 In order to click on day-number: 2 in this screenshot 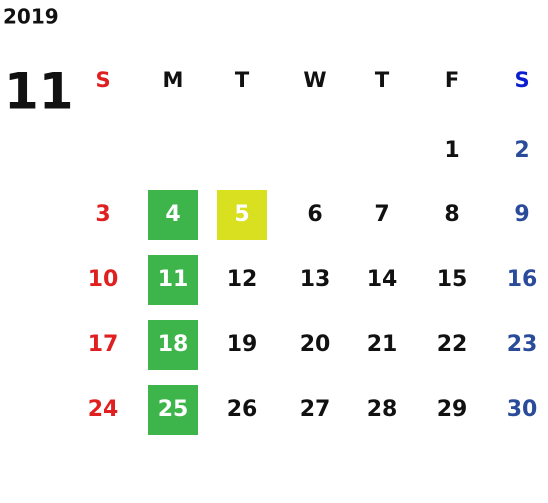, I will do `click(521, 150)`.